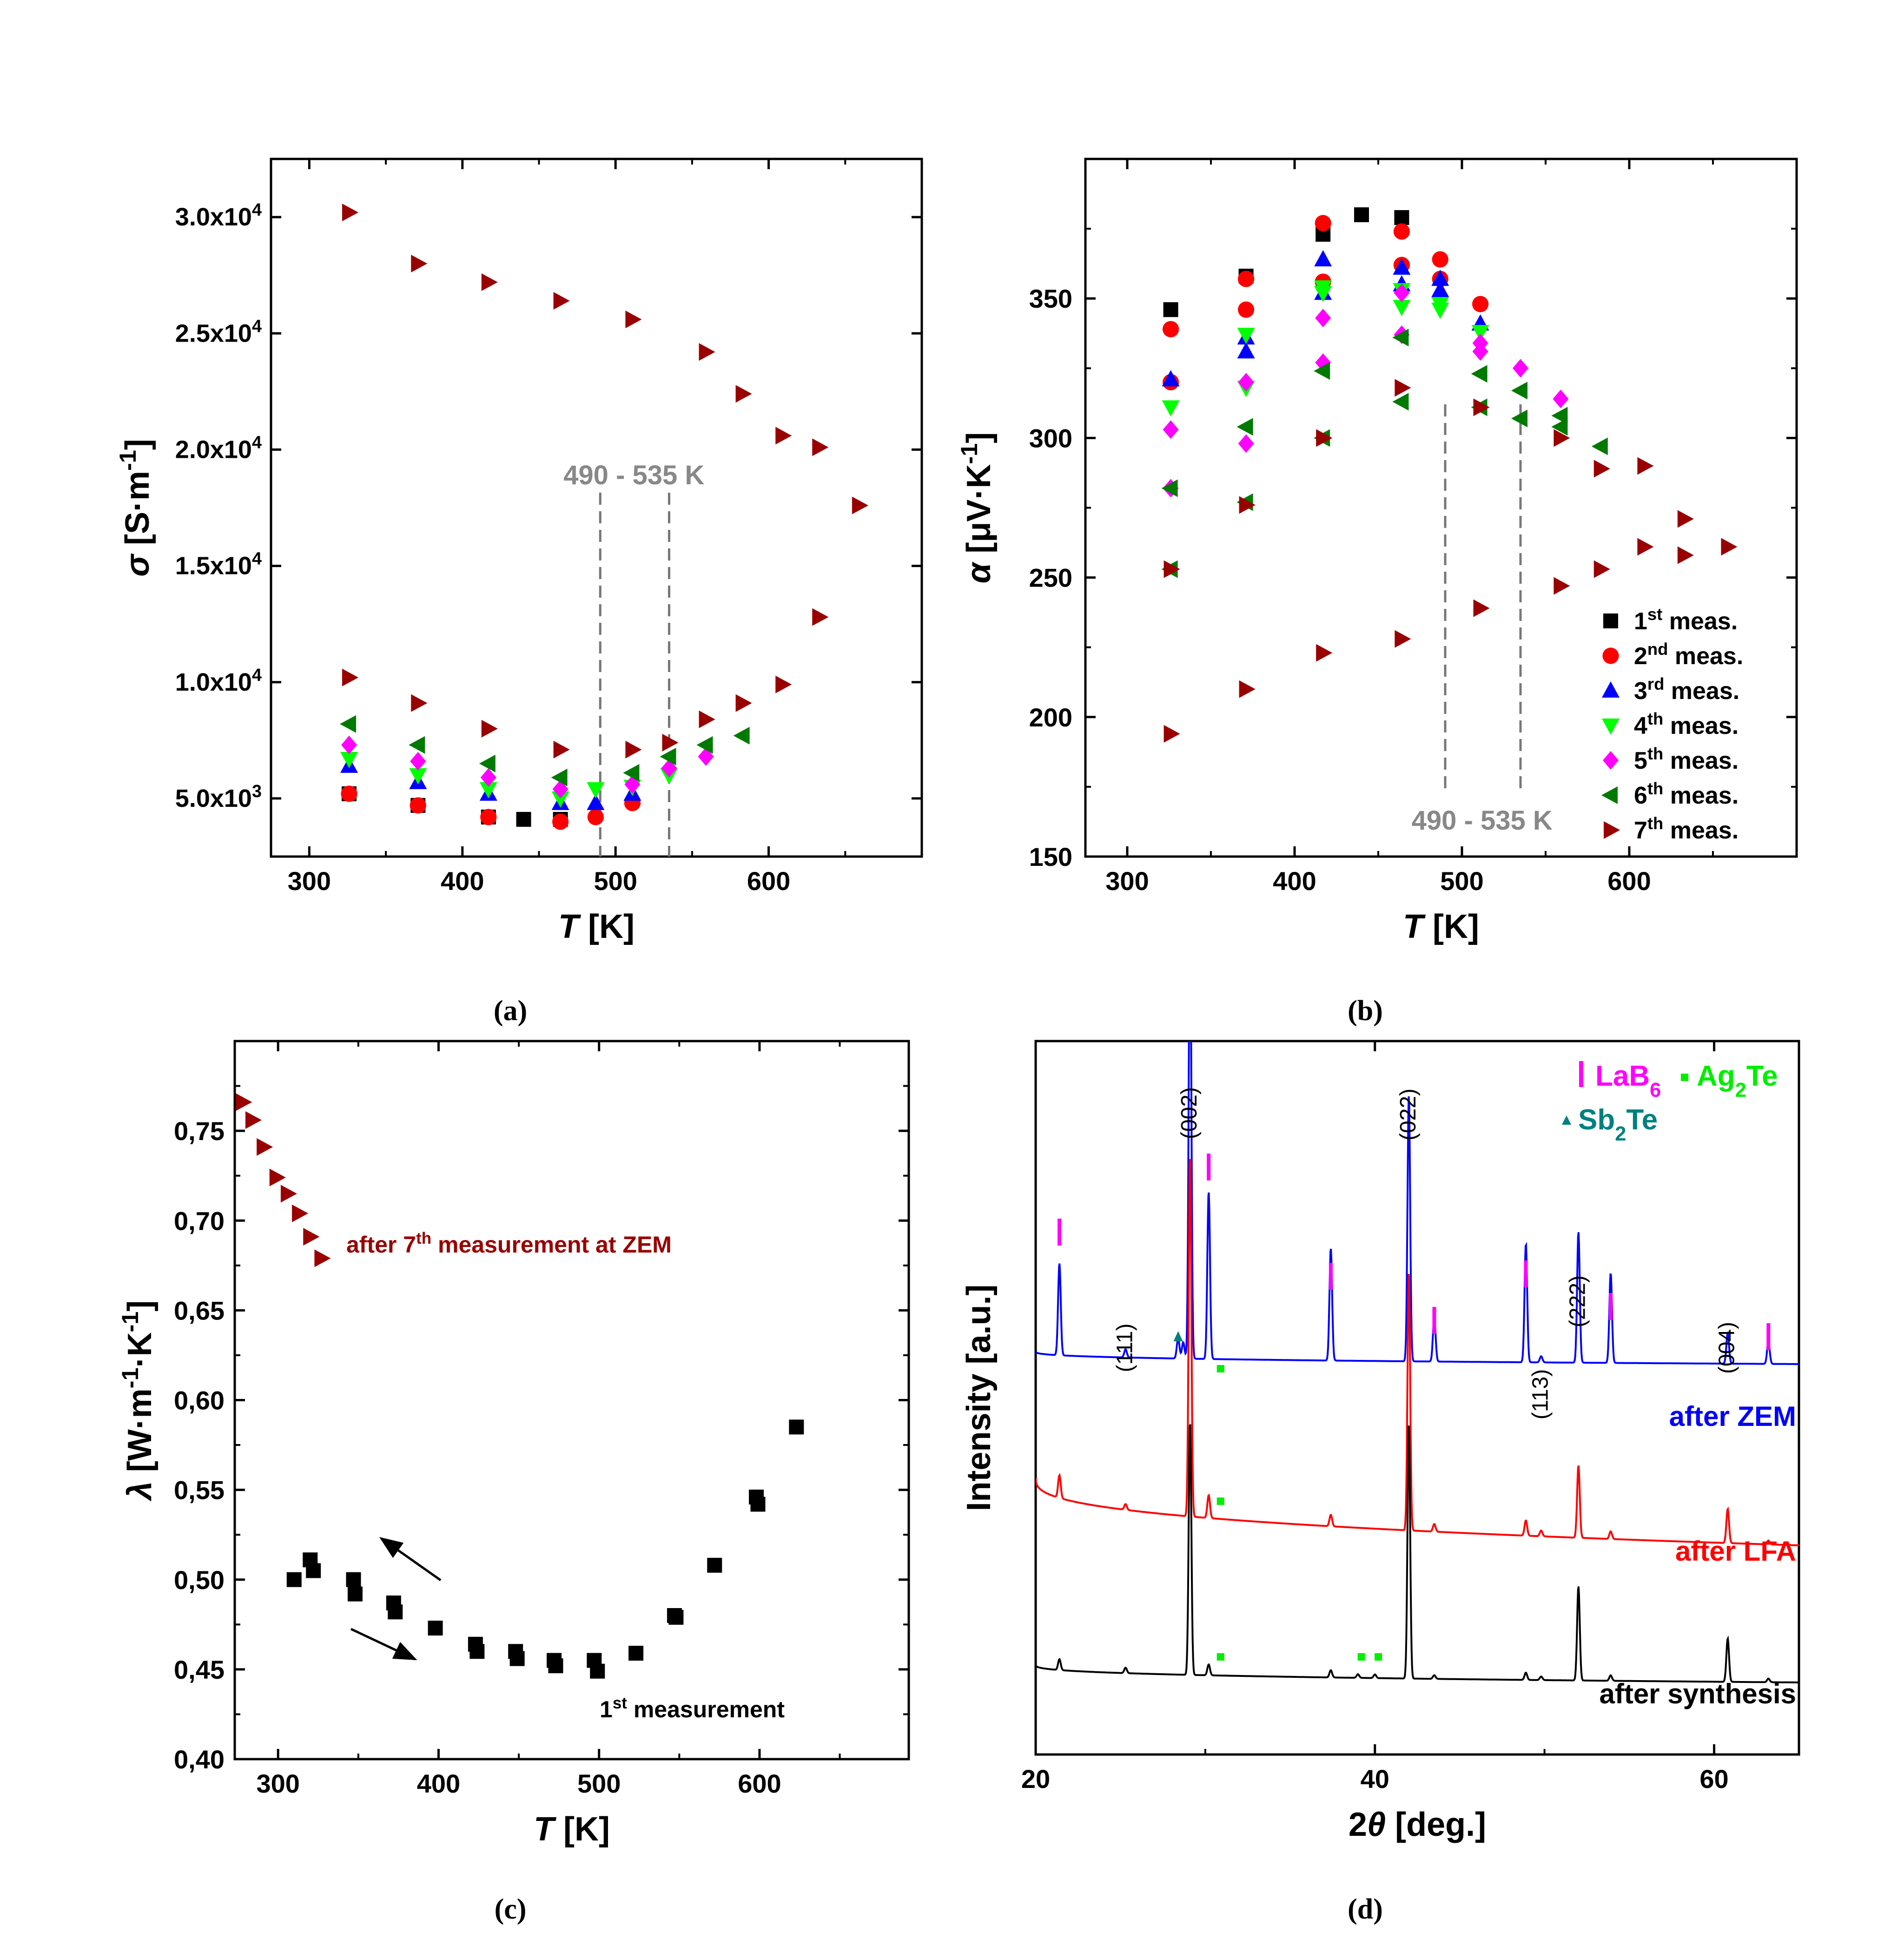 This screenshot has height=1939, width=1904. What do you see at coordinates (1365, 1909) in the screenshot?
I see `panel-label-d: (d)` at bounding box center [1365, 1909].